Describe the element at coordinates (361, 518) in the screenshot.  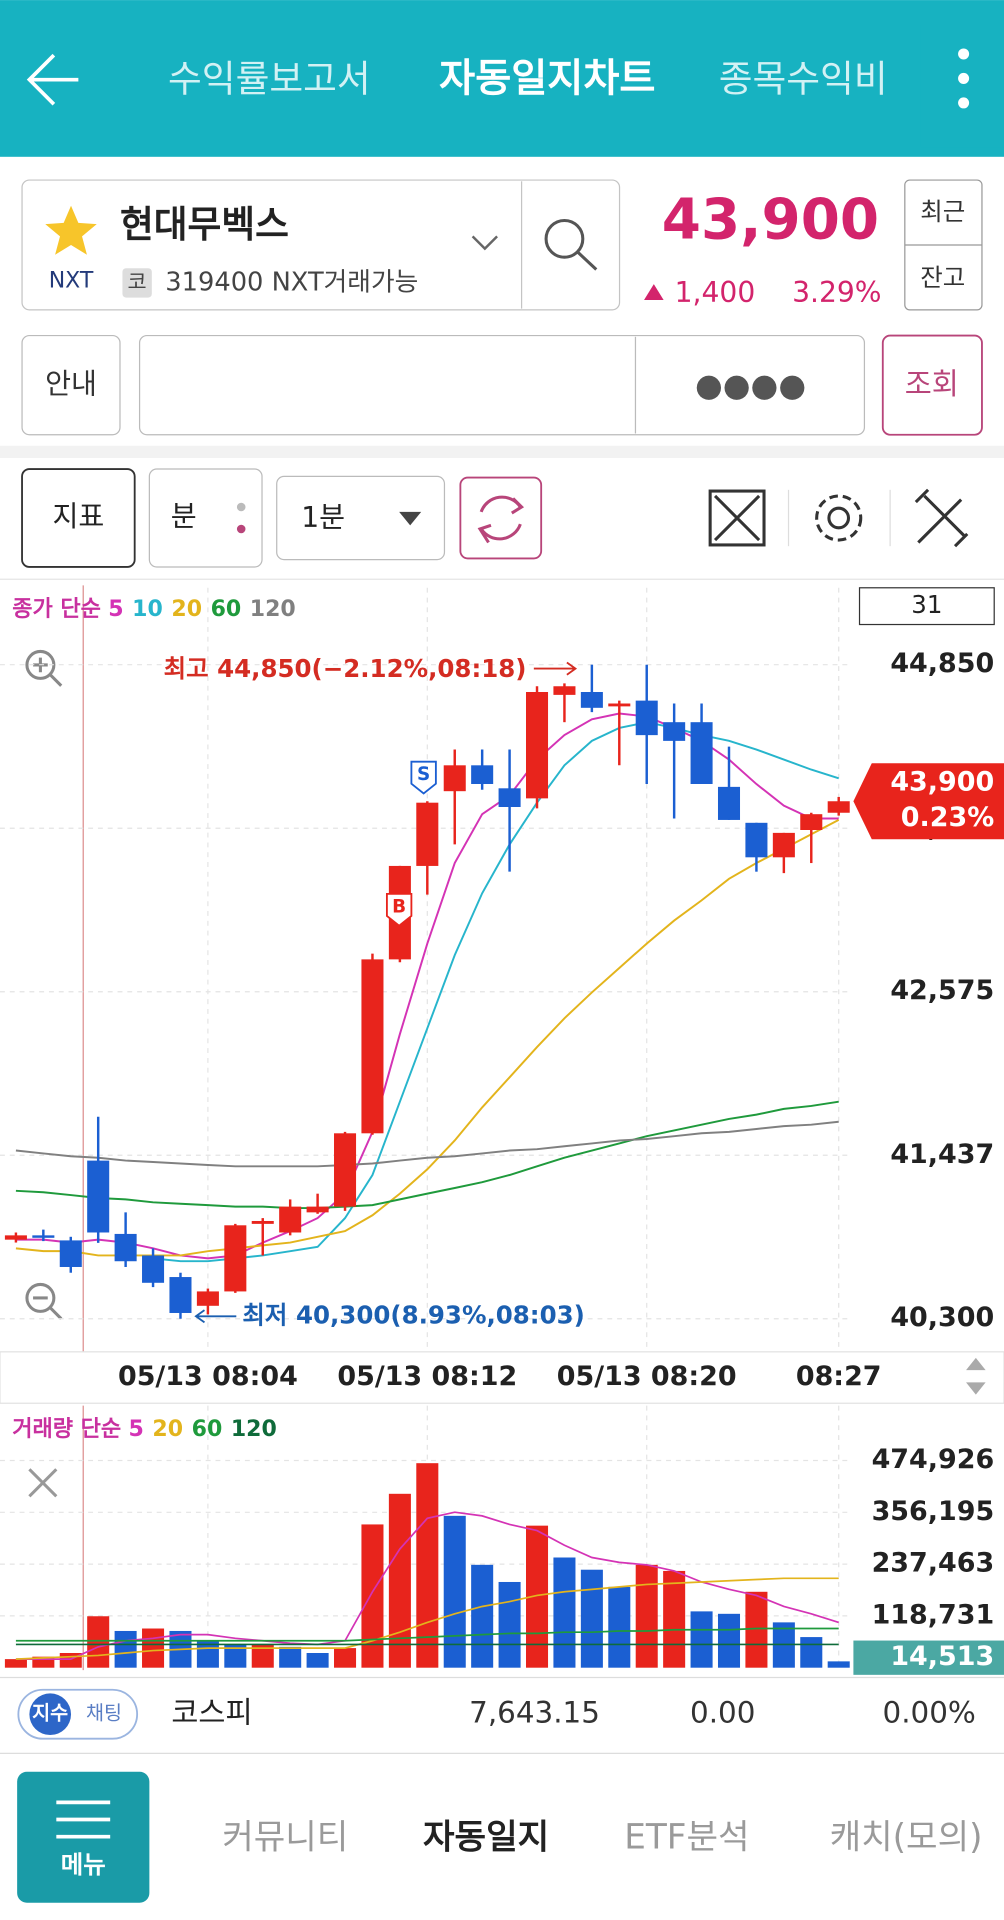
I see `interval-select` at that location.